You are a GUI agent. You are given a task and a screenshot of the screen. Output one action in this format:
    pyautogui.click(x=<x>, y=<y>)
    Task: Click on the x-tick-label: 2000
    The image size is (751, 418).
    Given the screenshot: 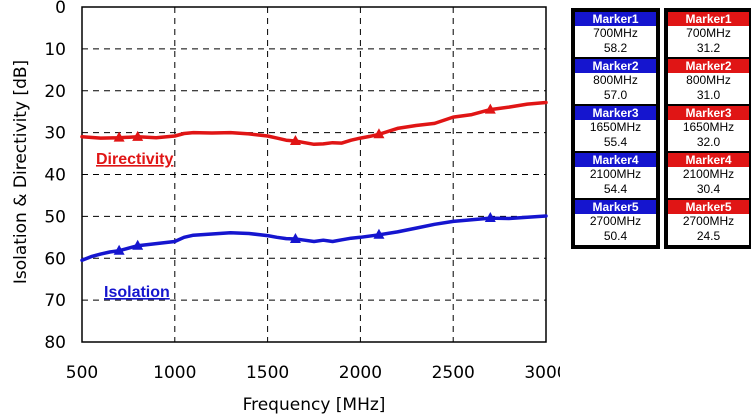 What is the action you would take?
    pyautogui.click(x=360, y=373)
    